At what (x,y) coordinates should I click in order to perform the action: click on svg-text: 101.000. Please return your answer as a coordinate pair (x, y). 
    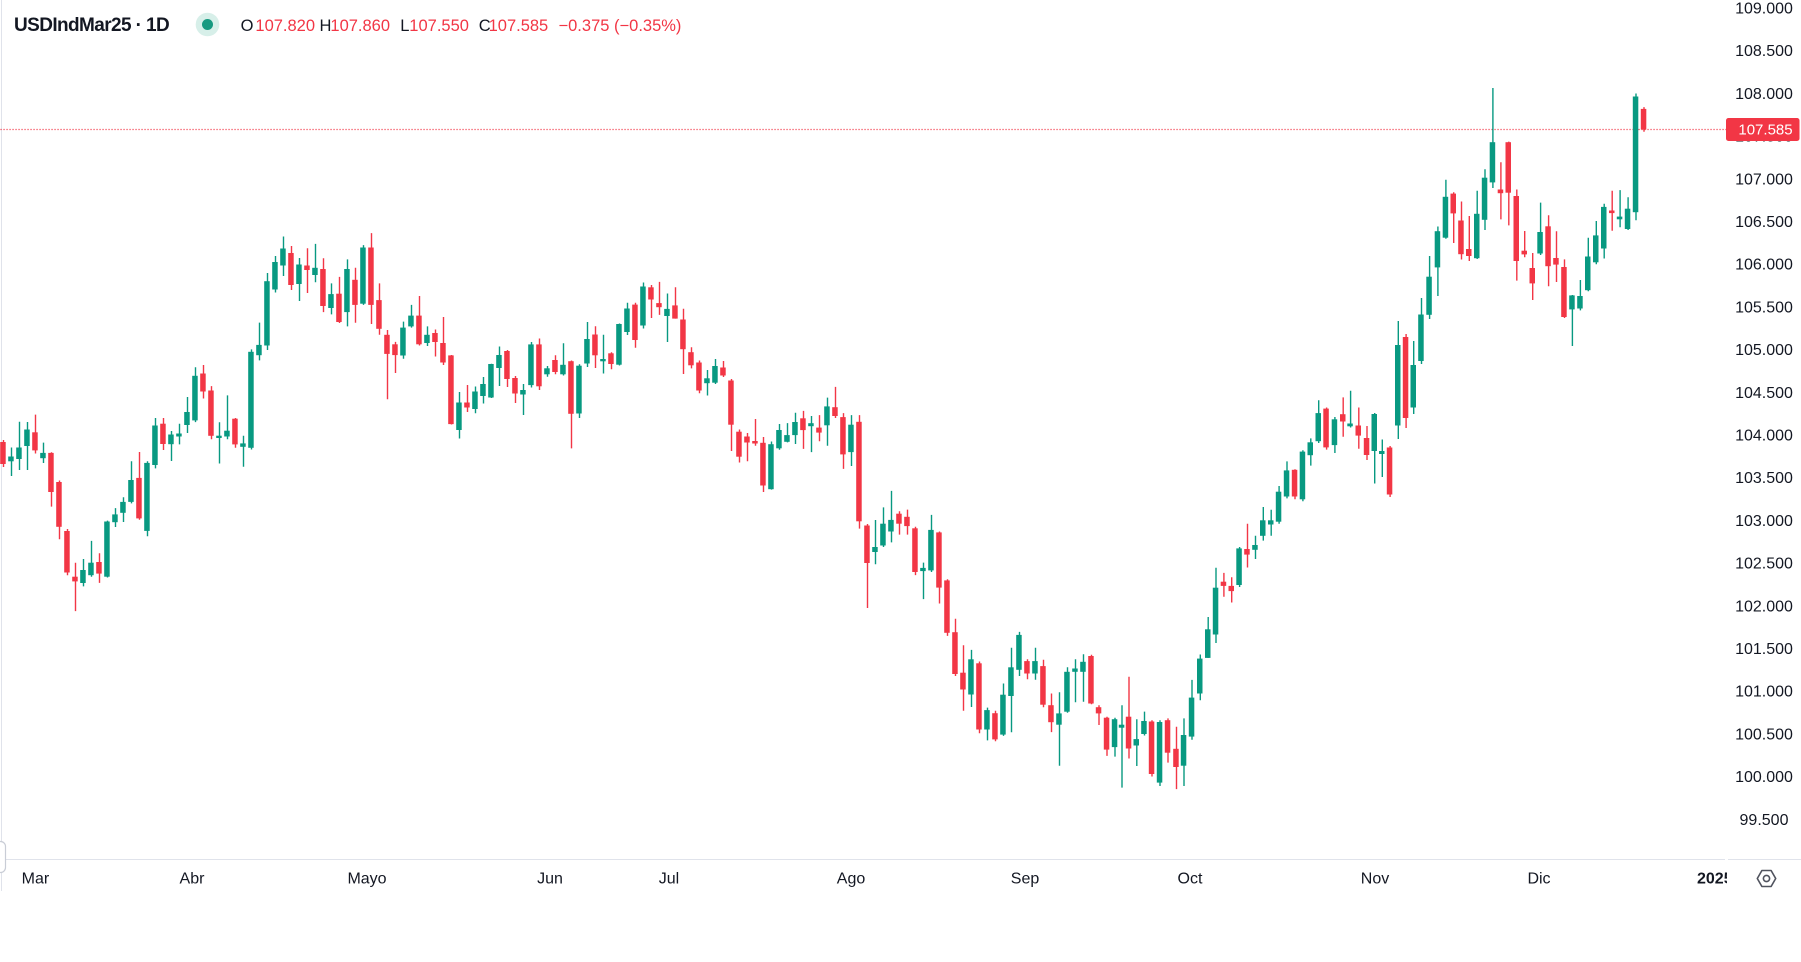
    Looking at the image, I should click on (1764, 692).